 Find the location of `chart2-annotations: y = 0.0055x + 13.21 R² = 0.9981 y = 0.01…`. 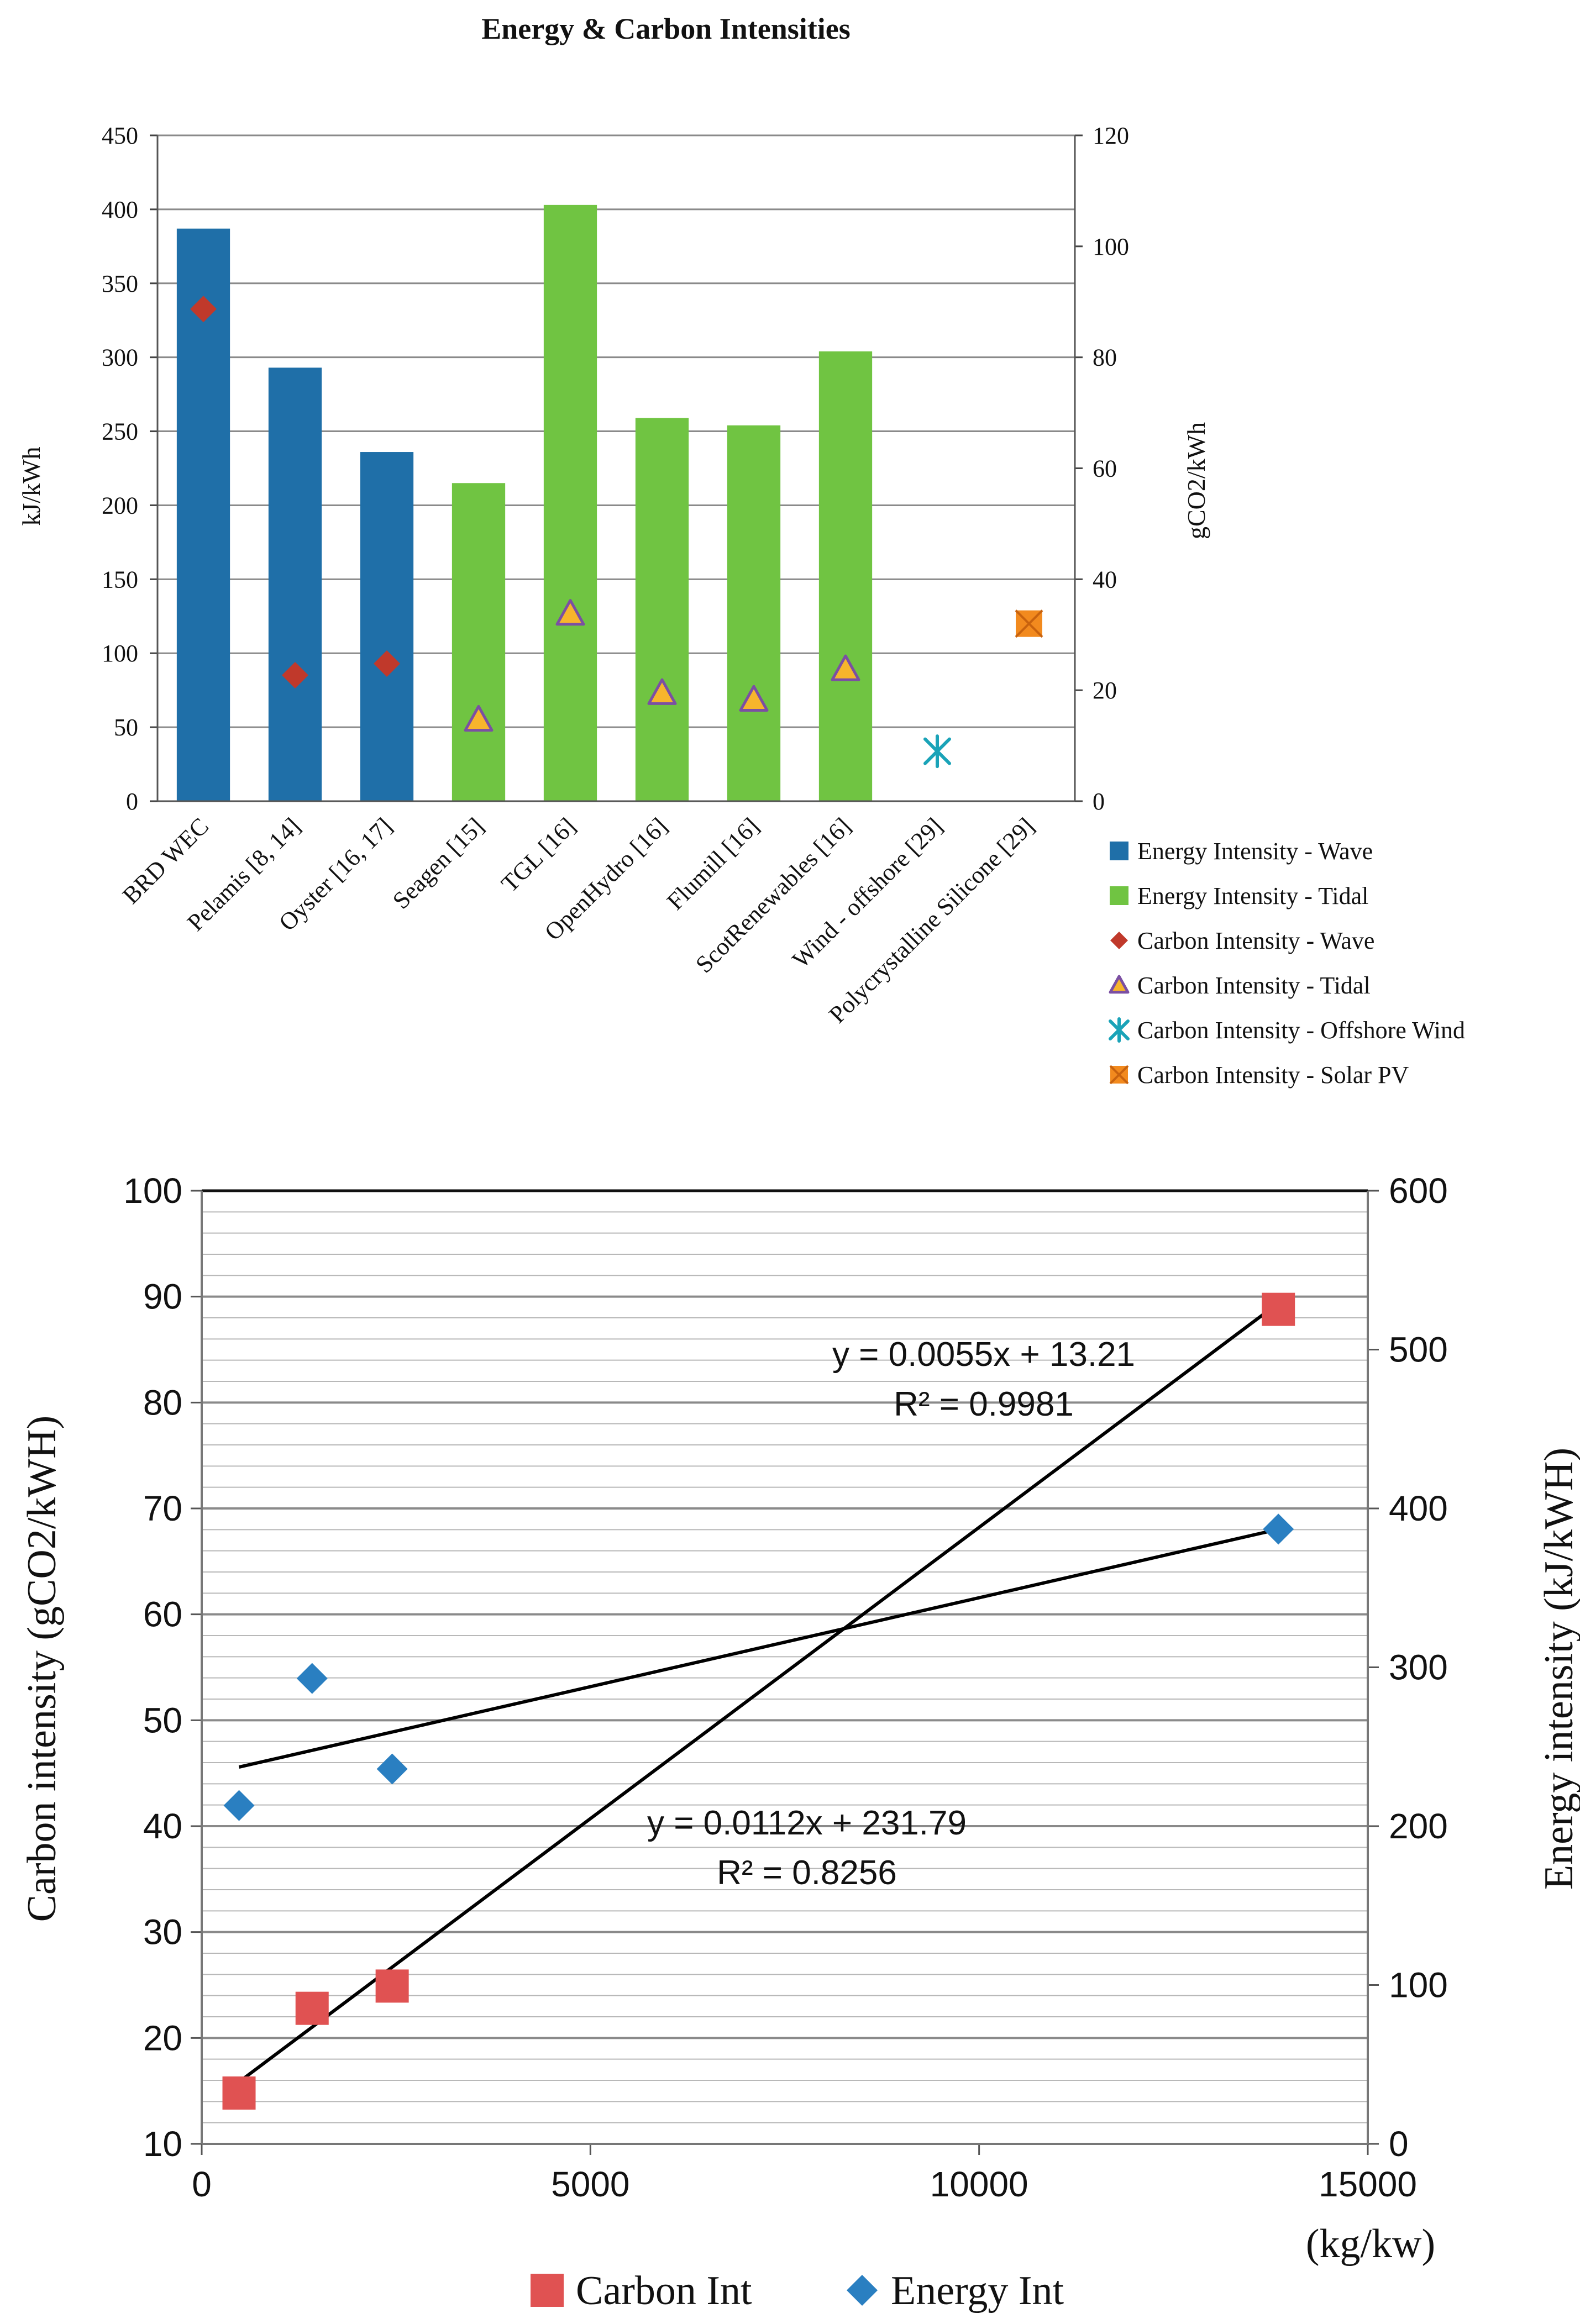

chart2-annotations: y = 0.0055x + 13.21 R² = 0.9981 y = 0.01… is located at coordinates (891, 1613).